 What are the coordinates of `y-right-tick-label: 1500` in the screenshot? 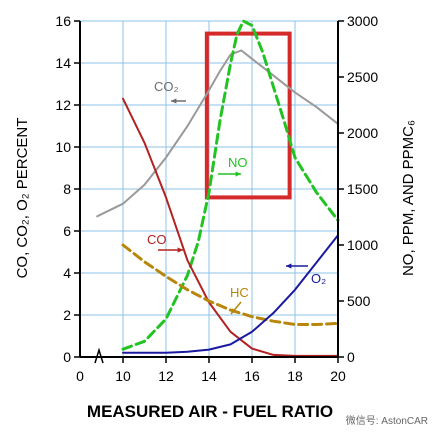 It's located at (362, 189).